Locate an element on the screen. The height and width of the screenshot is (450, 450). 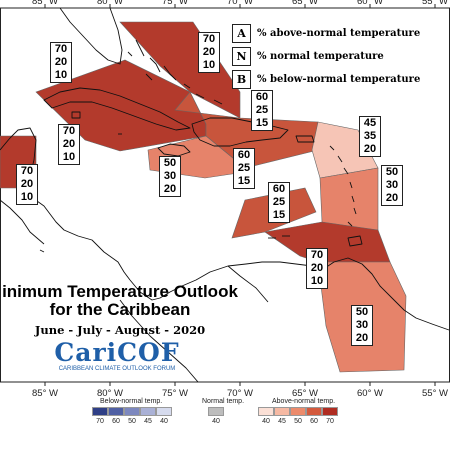
top-lon-label: 70° W is located at coordinates (240, 3).